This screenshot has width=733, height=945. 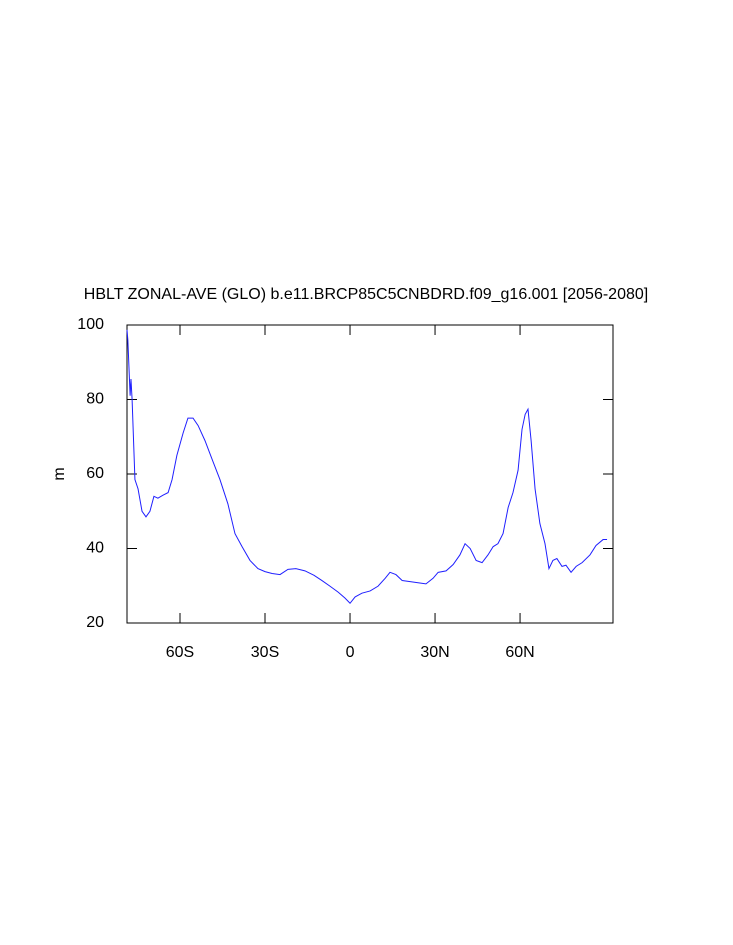 What do you see at coordinates (95, 399) in the screenshot?
I see `y-tick-label: 80` at bounding box center [95, 399].